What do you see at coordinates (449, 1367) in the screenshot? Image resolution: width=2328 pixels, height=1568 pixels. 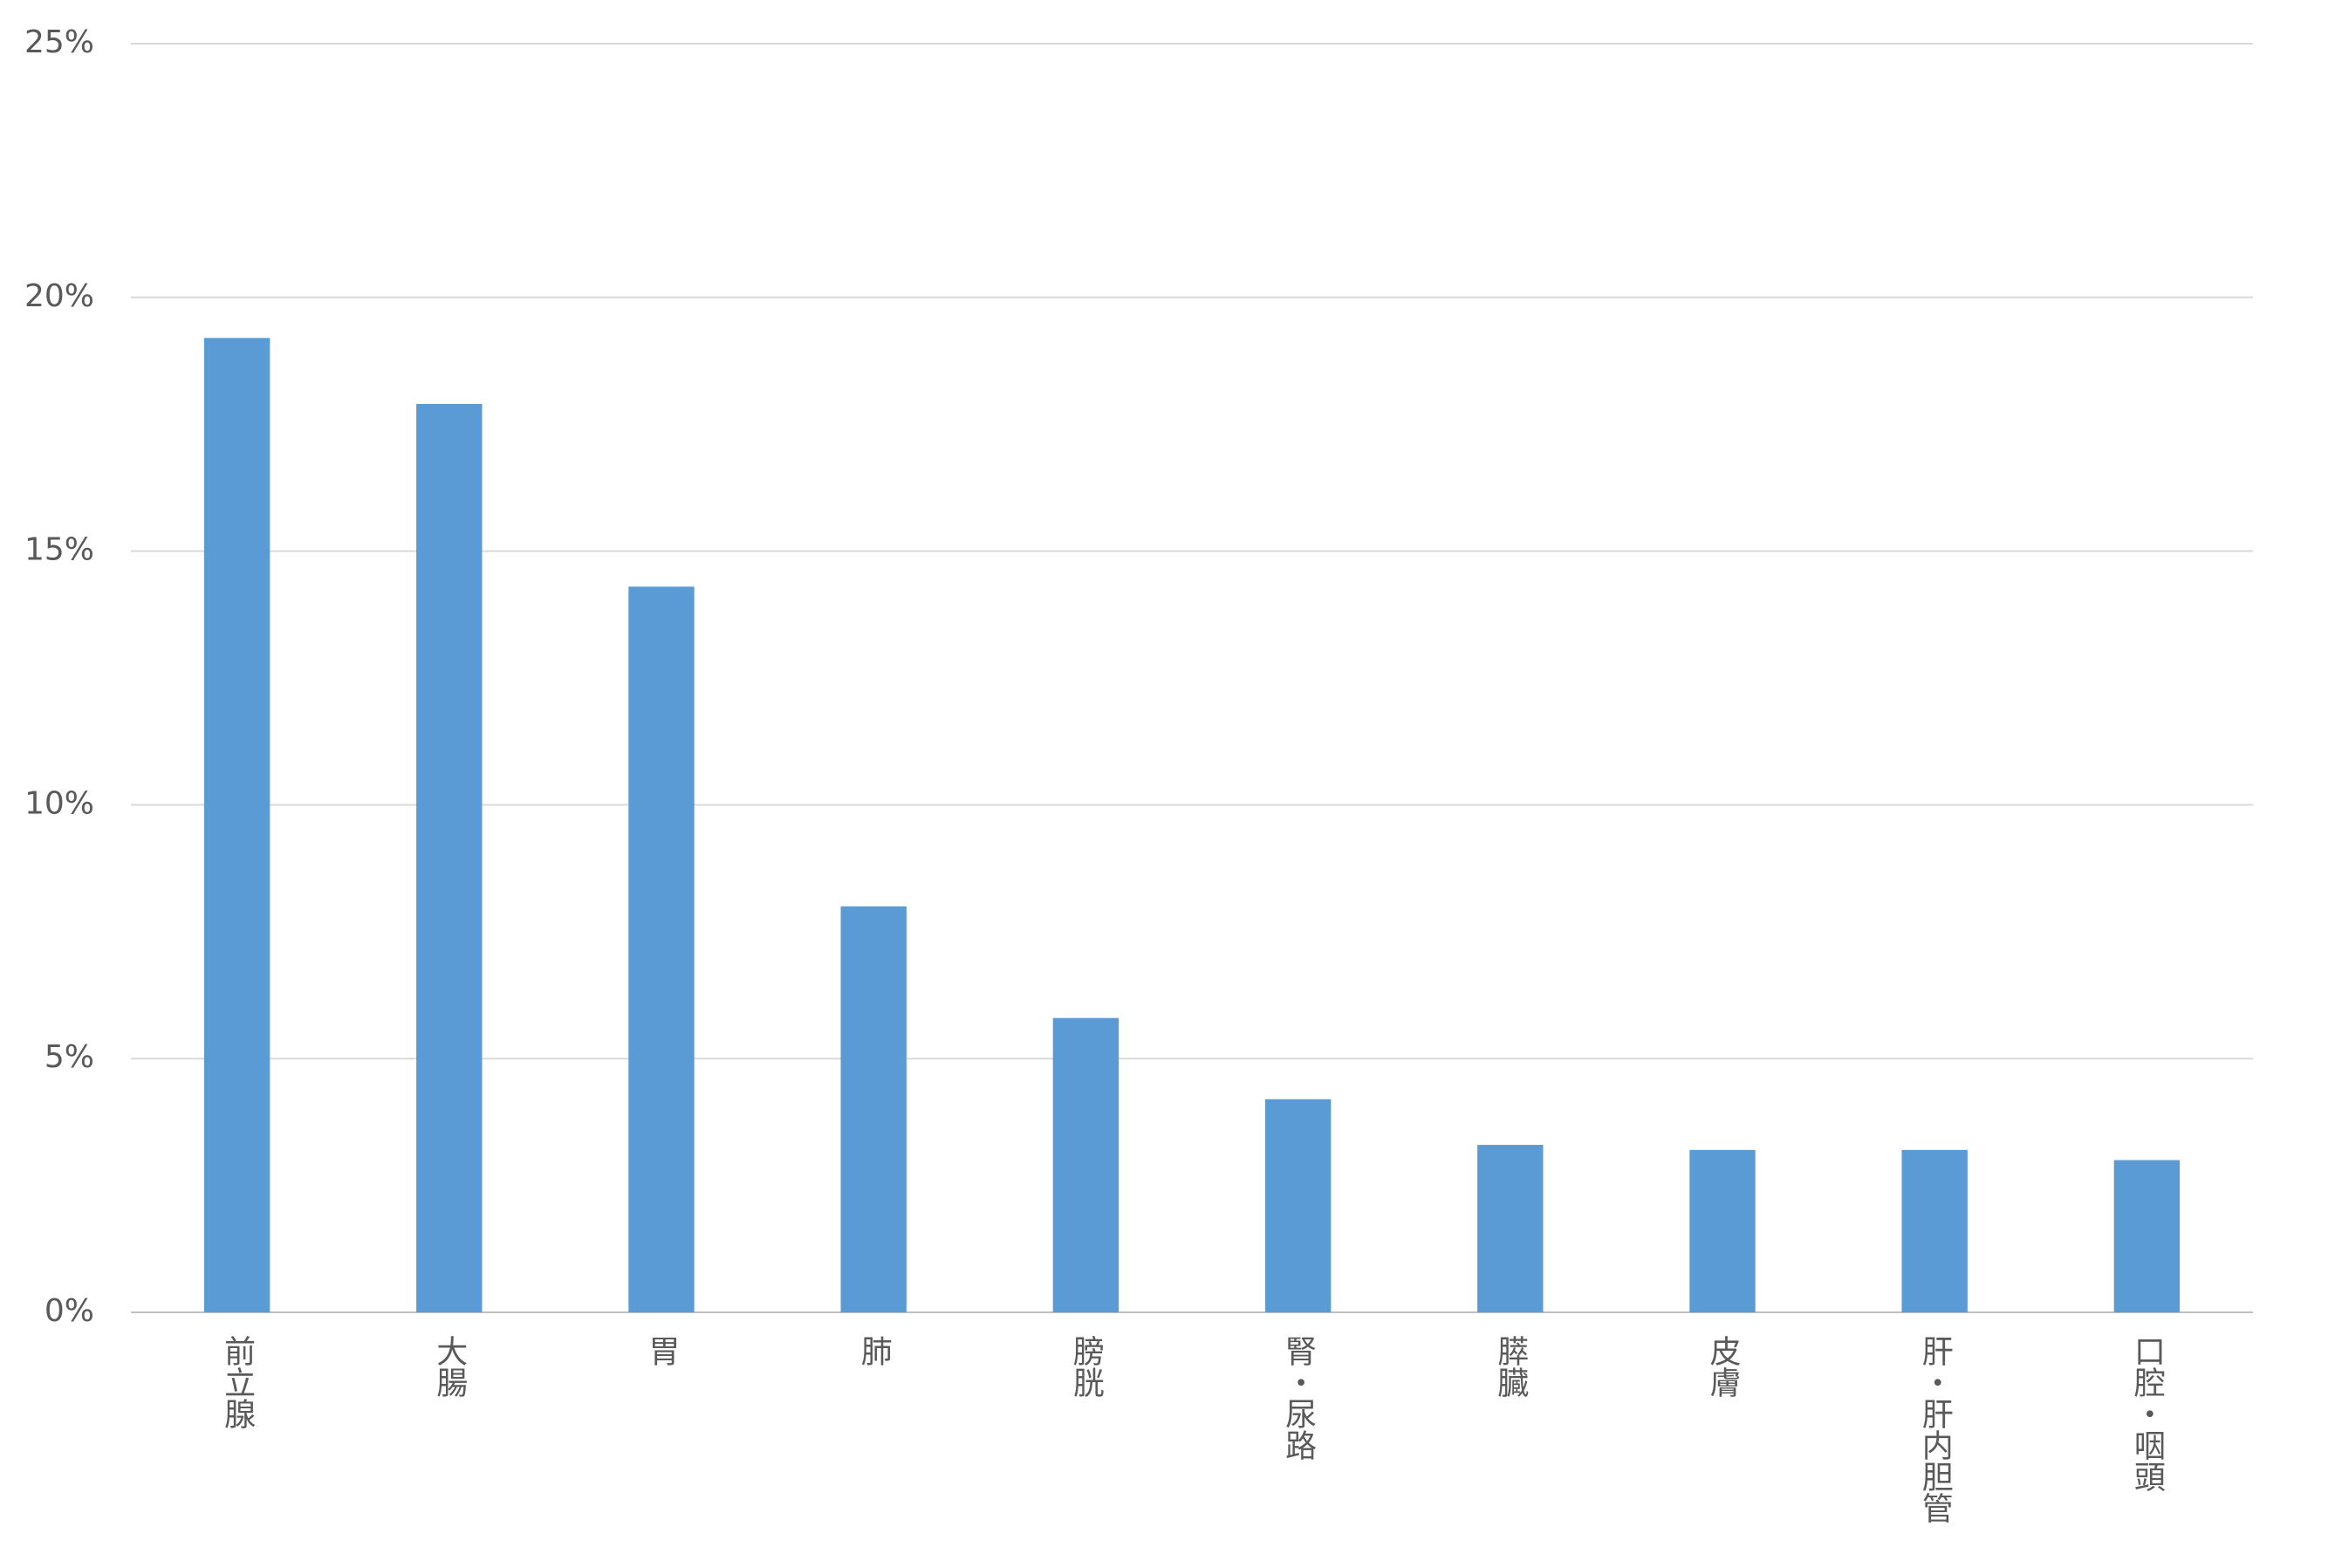 I see `x-tick-label: 大腸` at bounding box center [449, 1367].